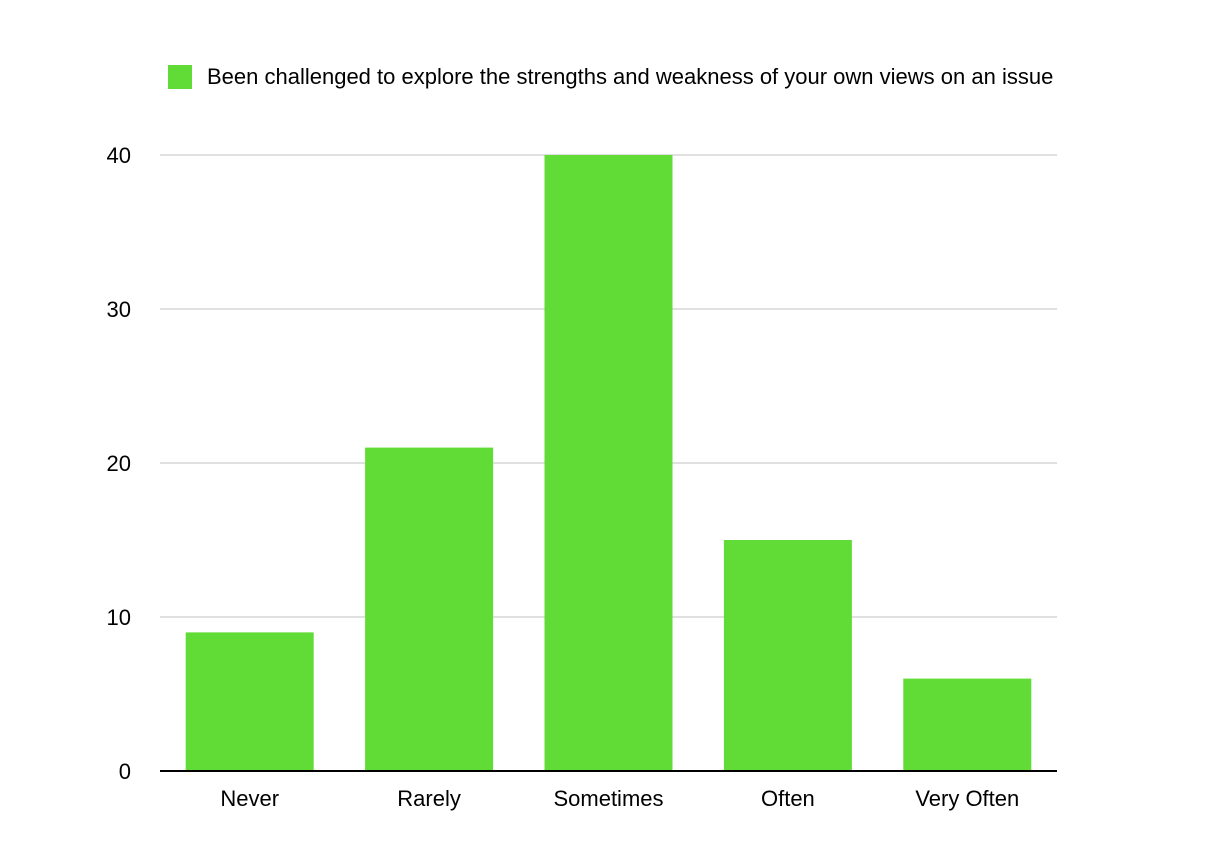  I want to click on x-tick-label: Very Often, so click(967, 798).